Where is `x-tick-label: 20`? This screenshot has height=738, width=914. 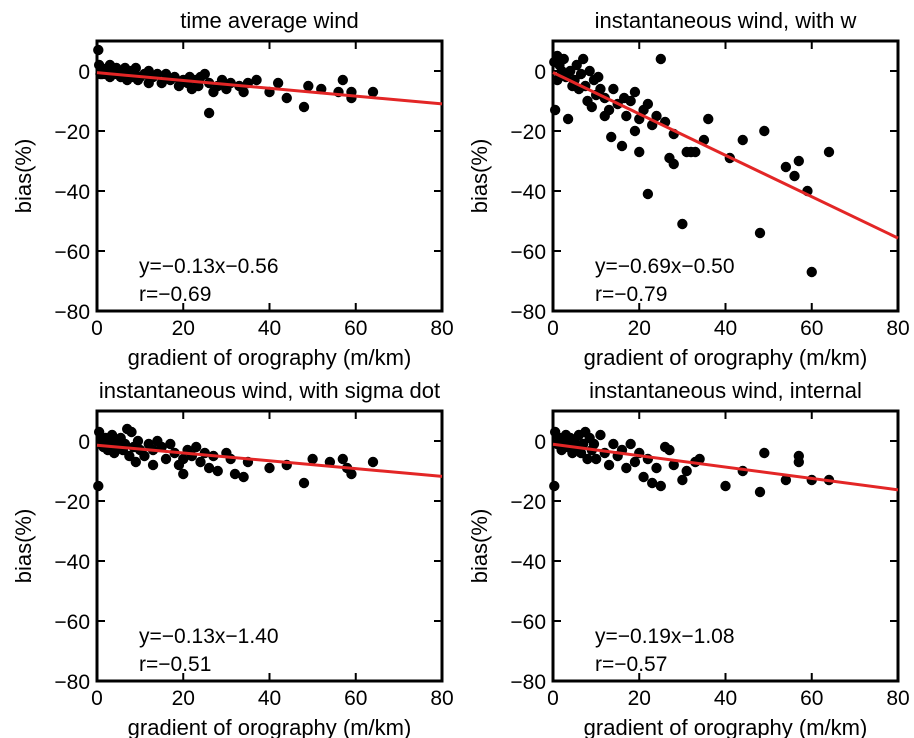 x-tick-label: 20 is located at coordinates (639, 328).